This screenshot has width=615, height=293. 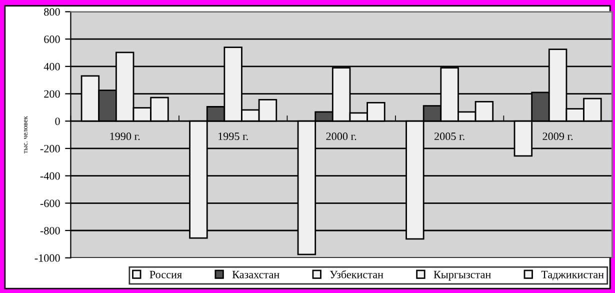 What do you see at coordinates (449, 136) in the screenshot?
I see `x-tick-label: 2005 г.` at bounding box center [449, 136].